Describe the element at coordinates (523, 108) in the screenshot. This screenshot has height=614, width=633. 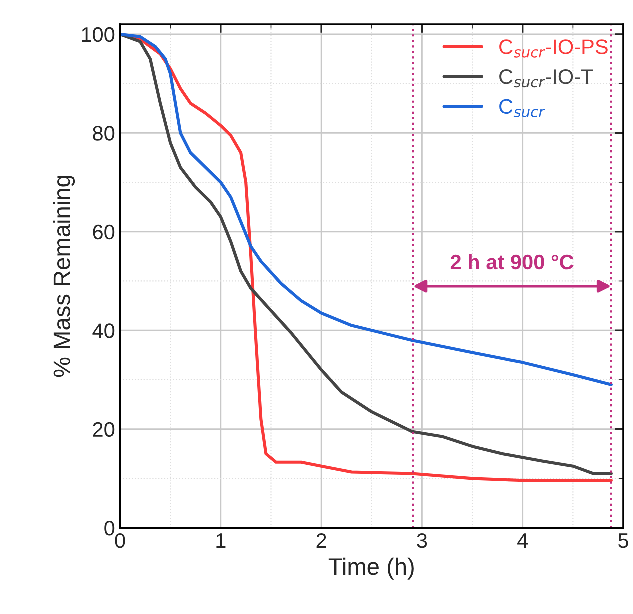
I see `legend-label: C$_{sucr}$` at that location.